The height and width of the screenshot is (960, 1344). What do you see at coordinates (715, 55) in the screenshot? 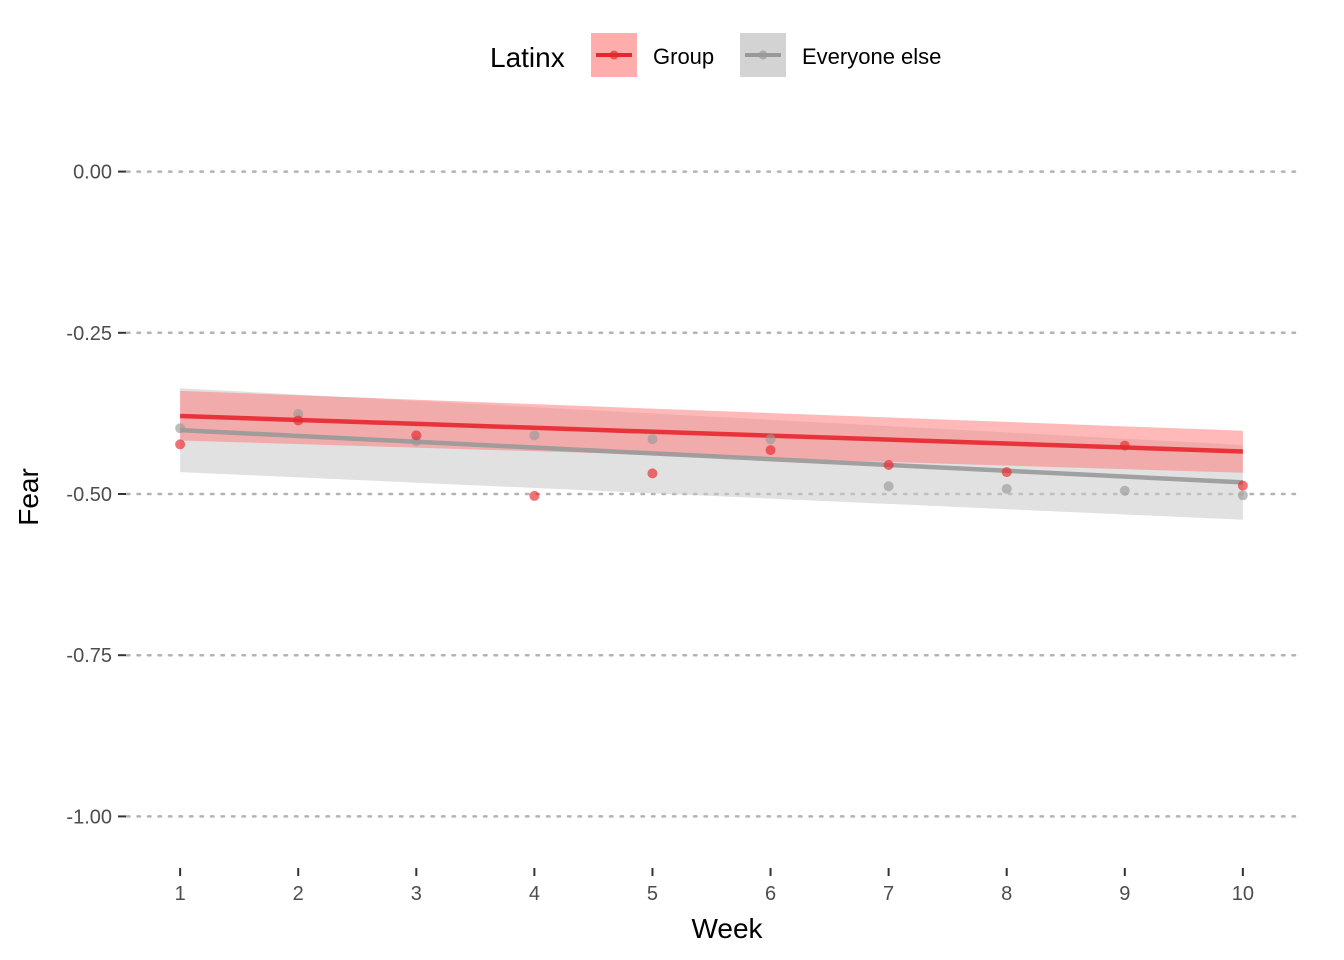
I see `legend: Latinx Group Everyone else` at bounding box center [715, 55].